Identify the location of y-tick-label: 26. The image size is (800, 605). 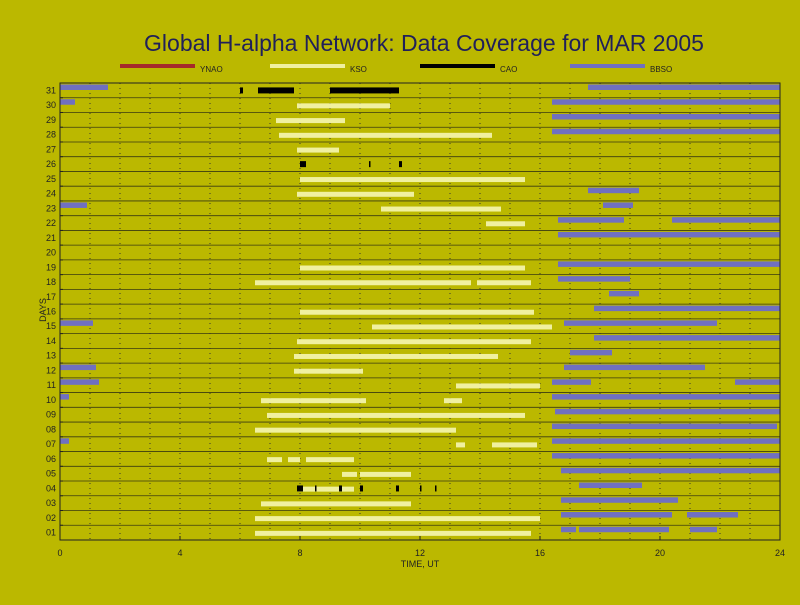
(51, 164).